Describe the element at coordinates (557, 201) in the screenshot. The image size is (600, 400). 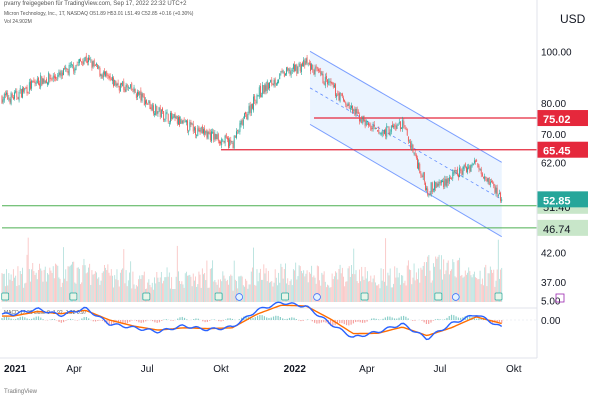
I see `last-price-tag-label: 52.85` at that location.